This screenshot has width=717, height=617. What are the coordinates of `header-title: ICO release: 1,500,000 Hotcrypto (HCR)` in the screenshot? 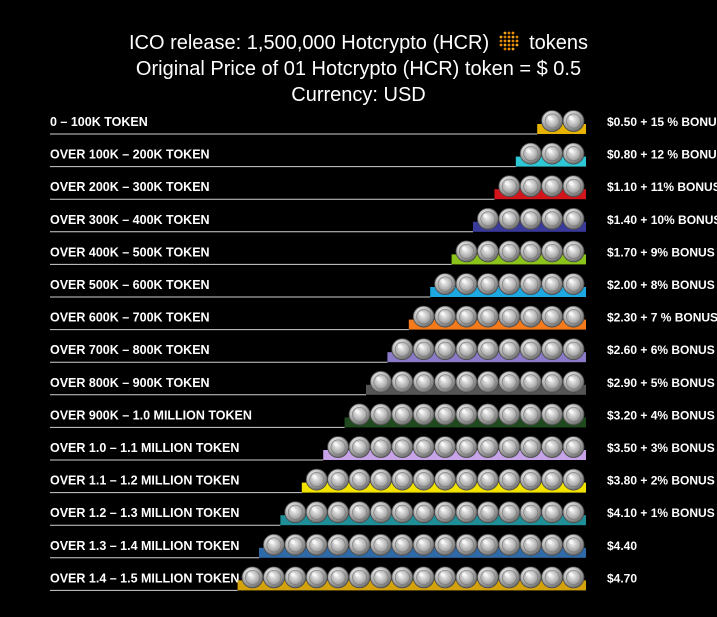 It's located at (309, 43).